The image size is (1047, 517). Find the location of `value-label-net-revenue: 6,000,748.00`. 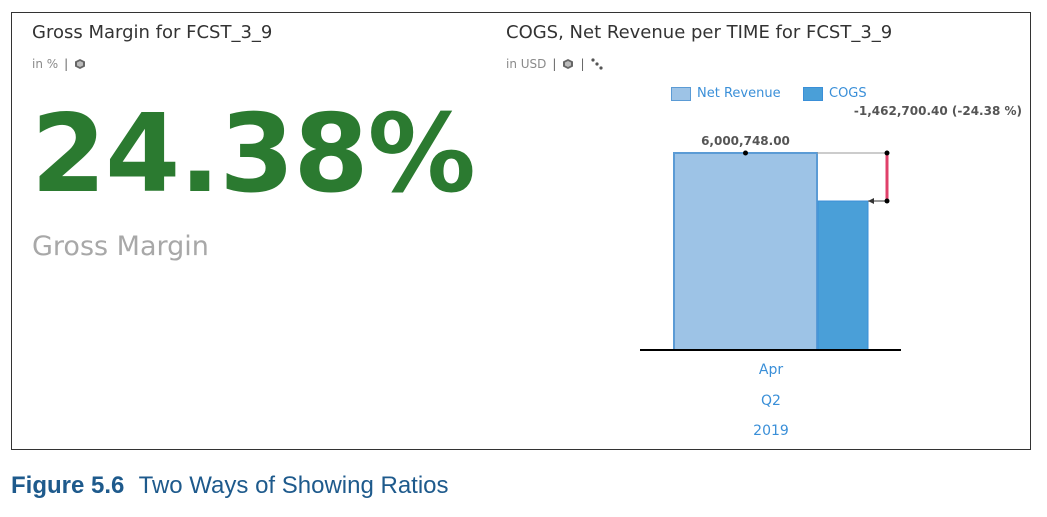

value-label-net-revenue: 6,000,748.00 is located at coordinates (745, 141).